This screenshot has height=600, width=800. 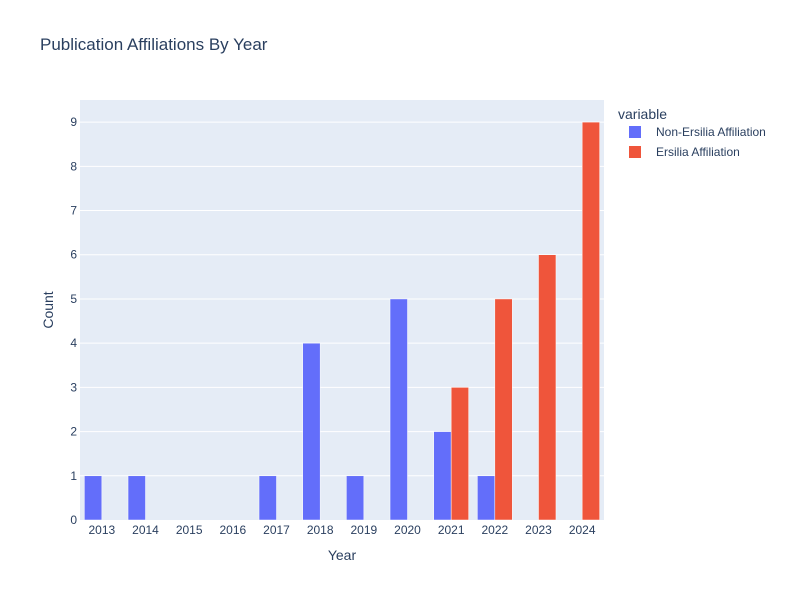 What do you see at coordinates (363, 530) in the screenshot?
I see `x-tick-label: 2019` at bounding box center [363, 530].